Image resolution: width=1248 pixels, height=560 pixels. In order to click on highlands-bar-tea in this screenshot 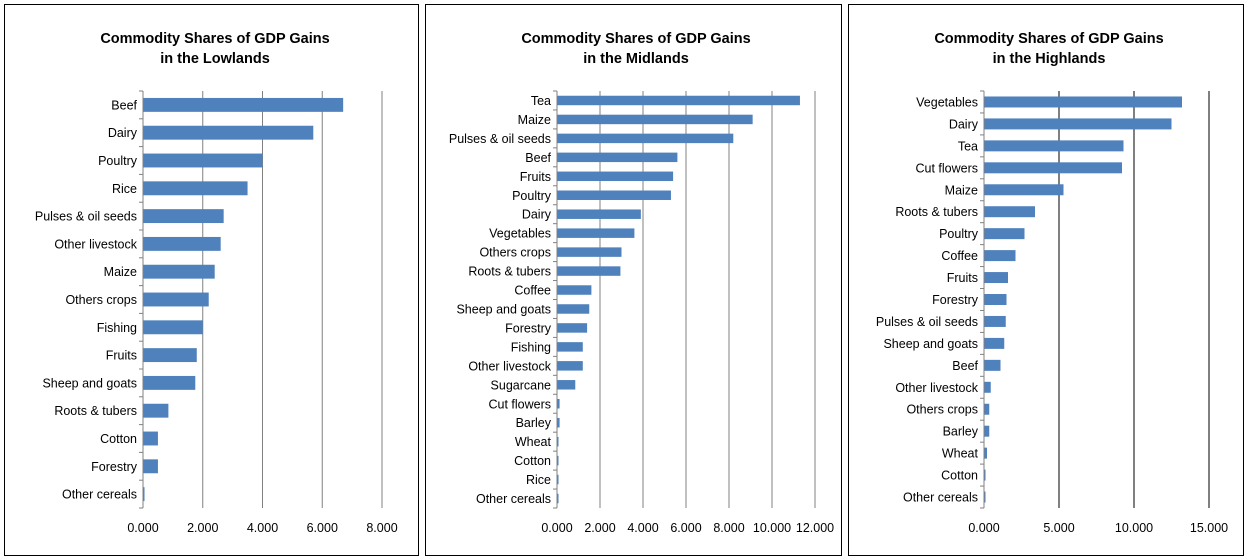, I will do `click(1054, 146)`.